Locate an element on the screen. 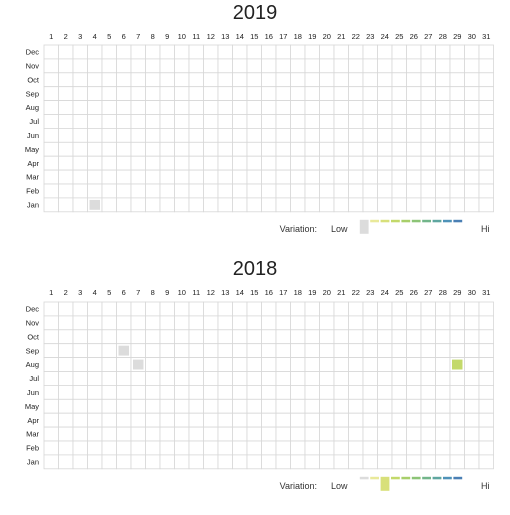 Image resolution: width=510 pixels, height=515 pixels. month-label: Aug is located at coordinates (32, 107).